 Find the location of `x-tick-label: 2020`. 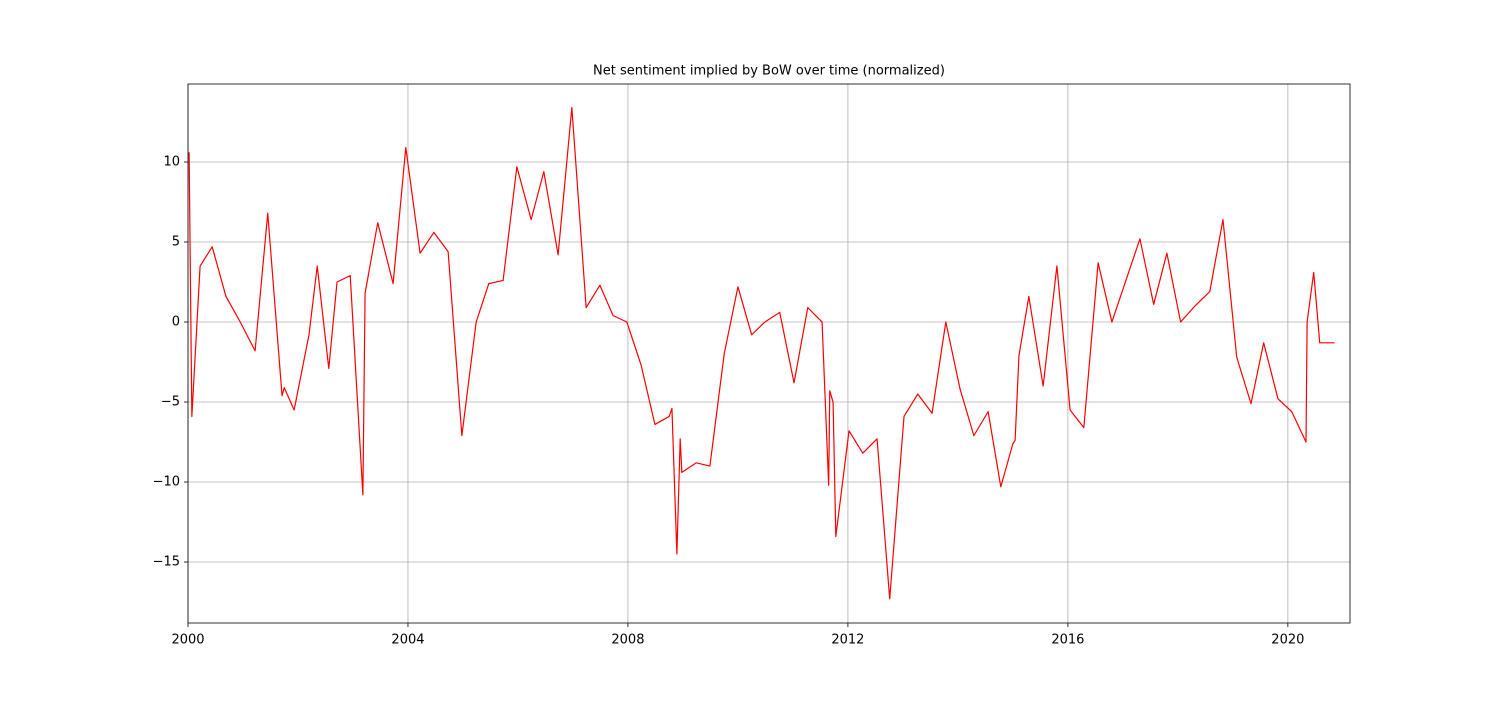

x-tick-label: 2020 is located at coordinates (1287, 640).